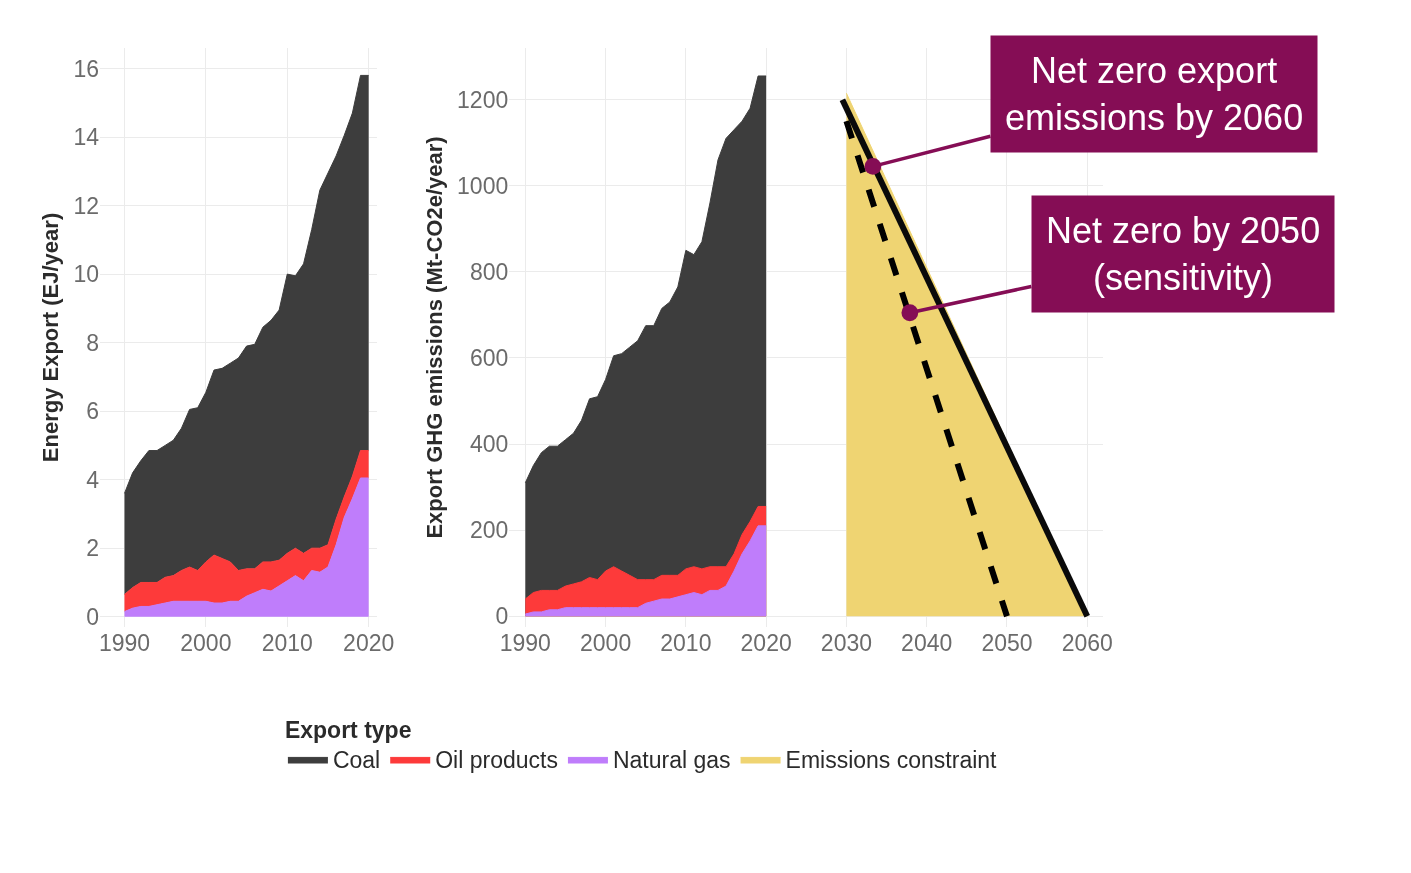 The width and height of the screenshot is (1411, 873). What do you see at coordinates (489, 444) in the screenshot?
I see `y-tick-label: 400` at bounding box center [489, 444].